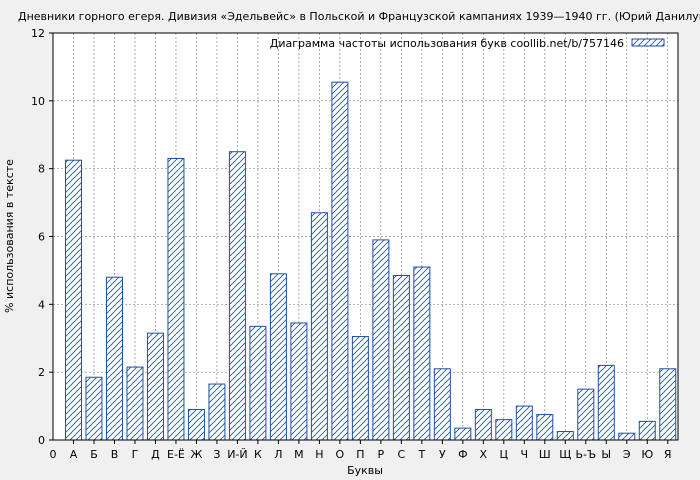 The image size is (700, 480). I want to click on x-tick-label: Э, so click(627, 454).